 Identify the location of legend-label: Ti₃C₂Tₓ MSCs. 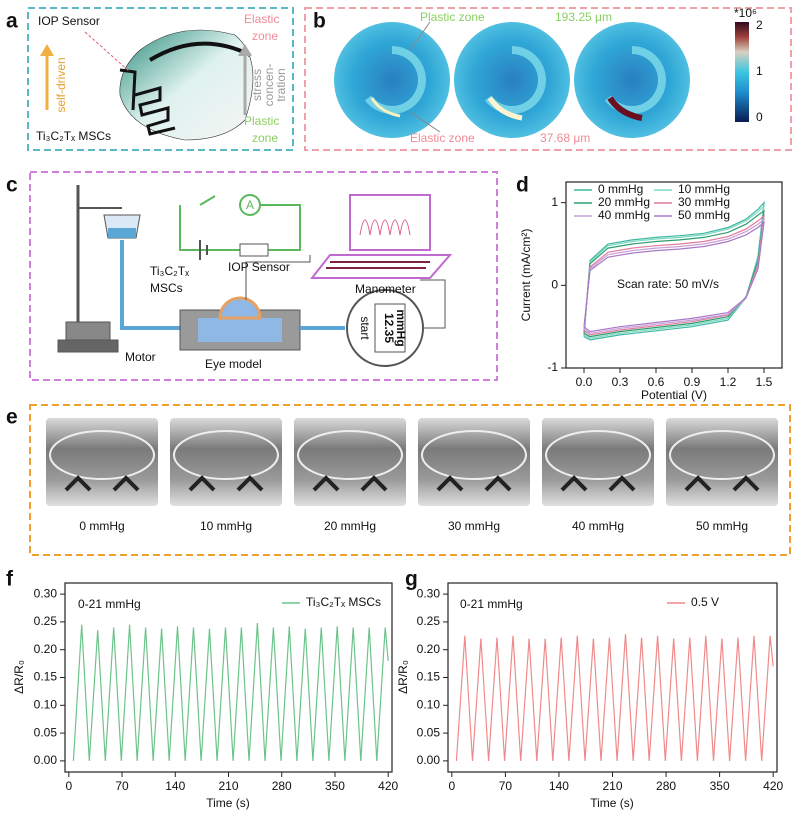
(343, 602).